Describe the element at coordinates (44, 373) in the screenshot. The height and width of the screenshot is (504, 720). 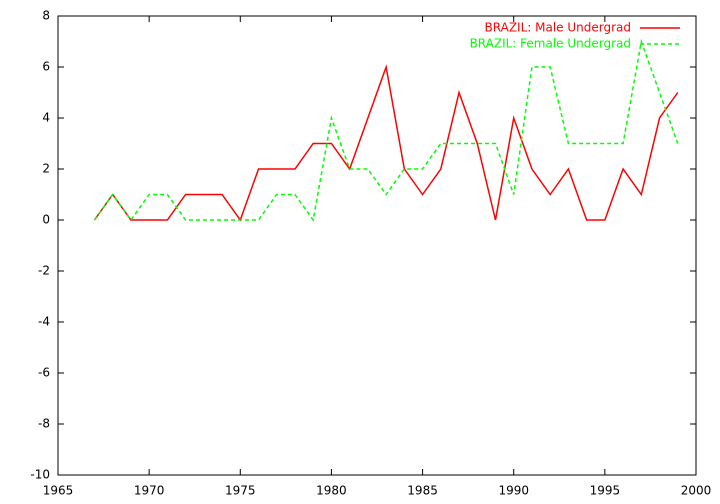
I see `y-tick-label: -6` at that location.